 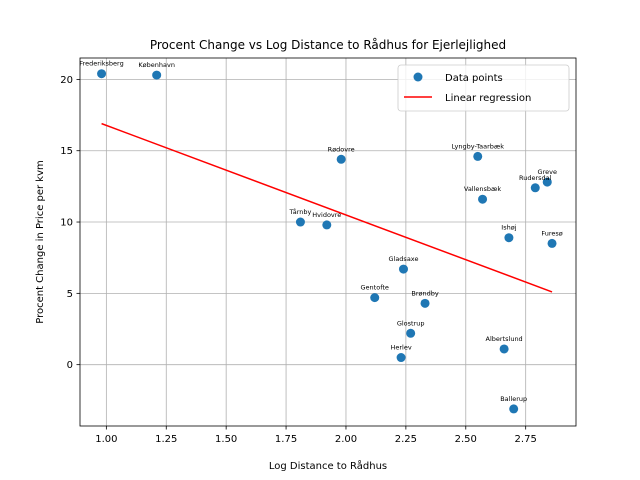 I want to click on legend-label-data-points: Data points, so click(x=474, y=78).